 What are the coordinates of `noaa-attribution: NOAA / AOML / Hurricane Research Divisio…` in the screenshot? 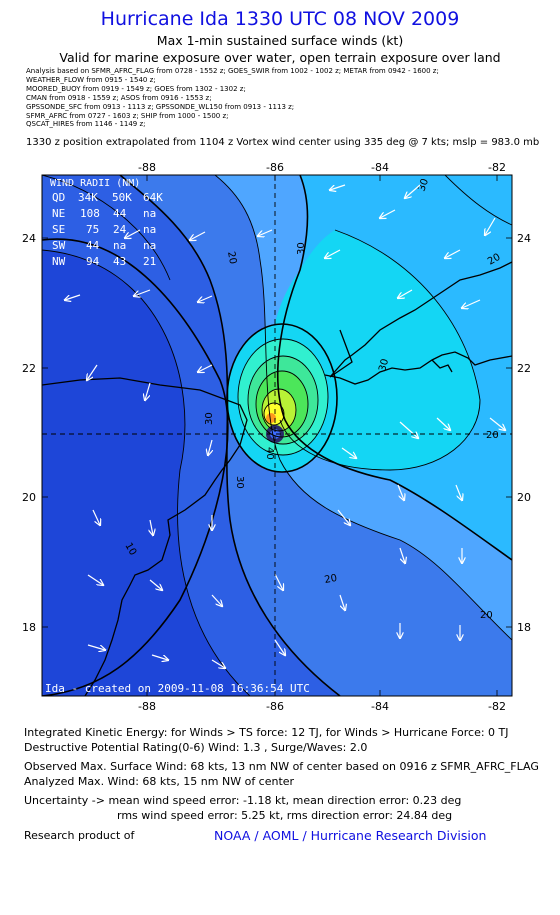 It's located at (350, 835).